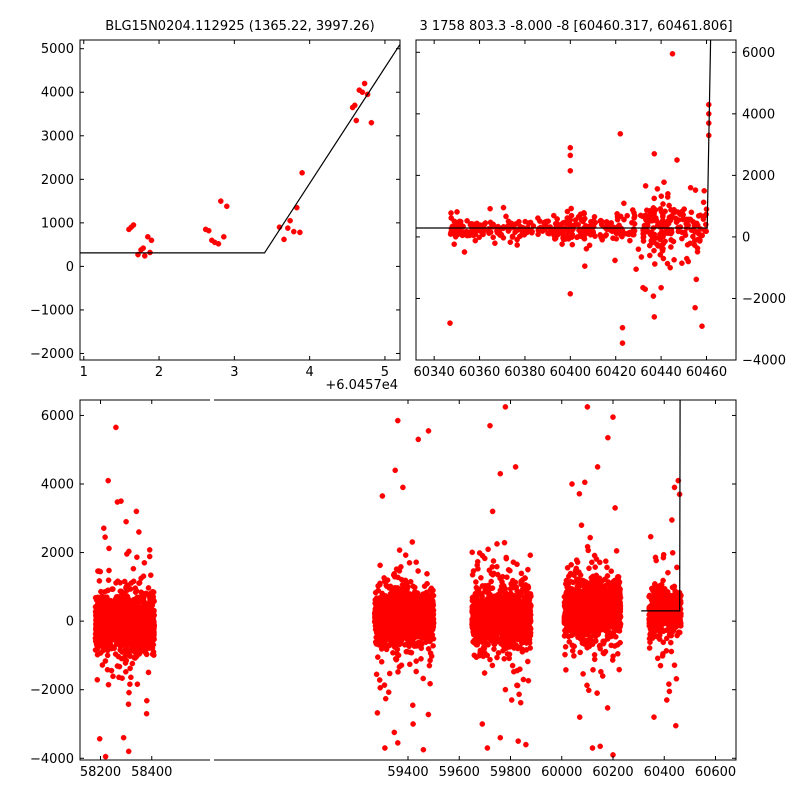 The width and height of the screenshot is (800, 800). What do you see at coordinates (240, 149) in the screenshot?
I see `model-line` at bounding box center [240, 149].